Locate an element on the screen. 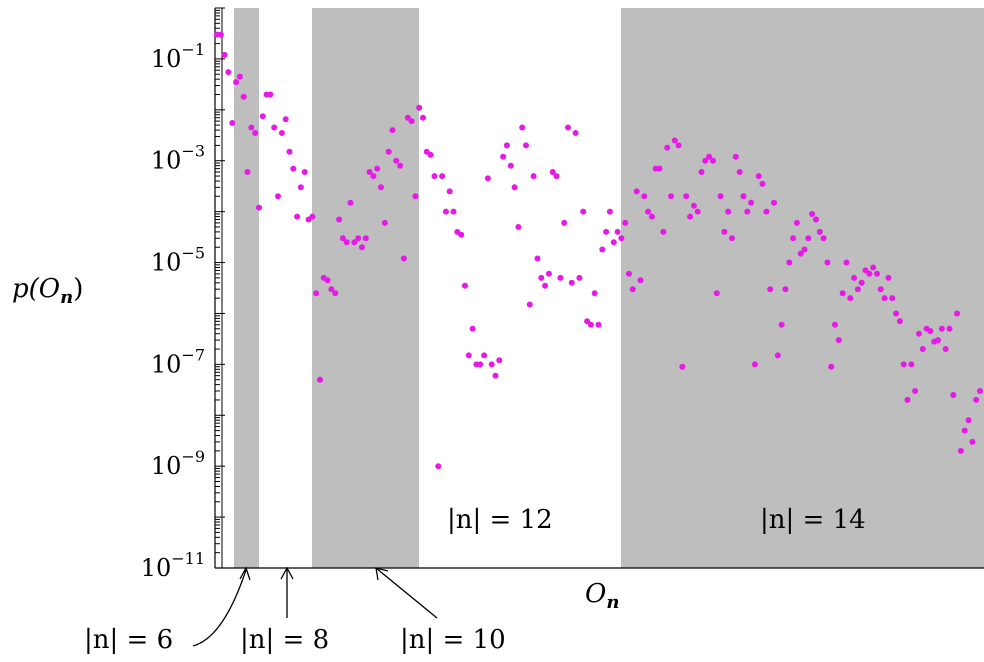 This screenshot has height=662, width=984. arrow-n8: |n| = 8 is located at coordinates (284, 610).